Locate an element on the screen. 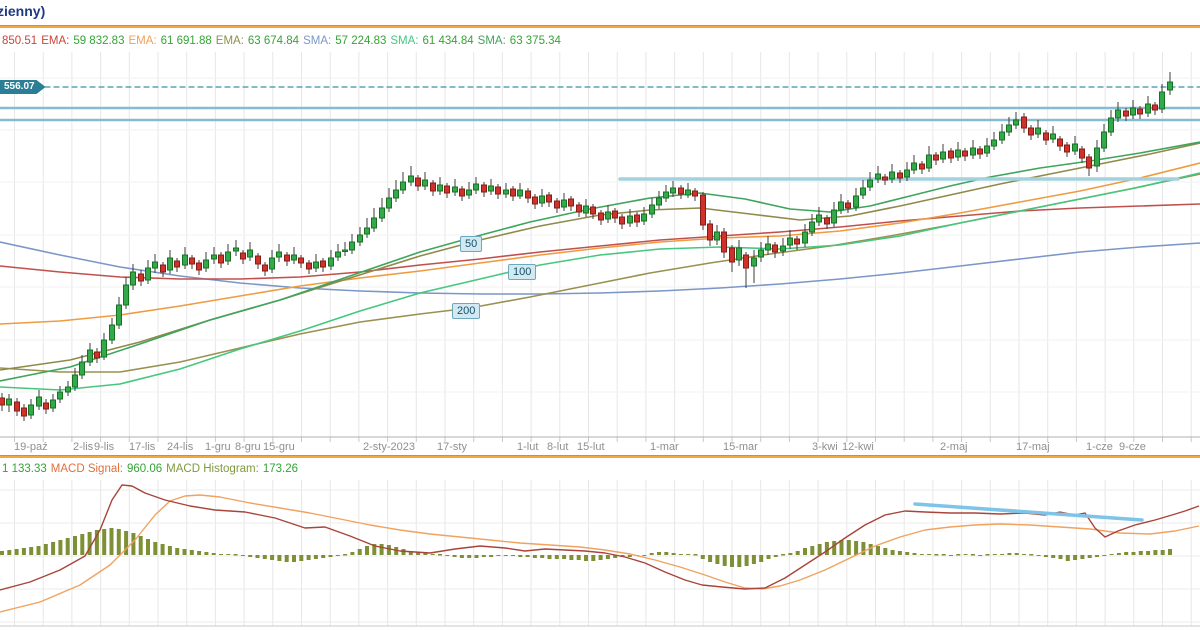 This screenshot has width=1200, height=630. date-tick-label: 8-lut is located at coordinates (558, 447).